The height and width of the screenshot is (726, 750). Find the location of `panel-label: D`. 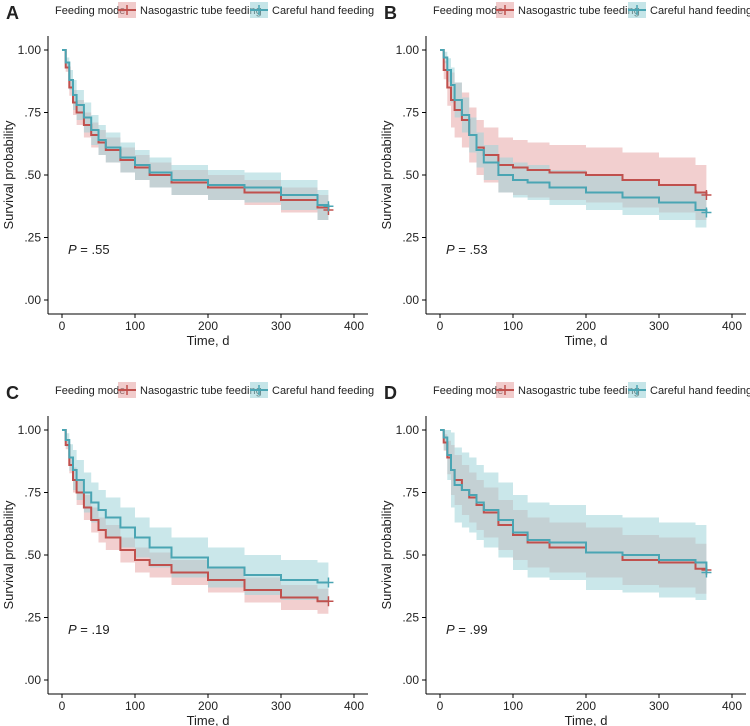

panel-label: D is located at coordinates (390, 393).